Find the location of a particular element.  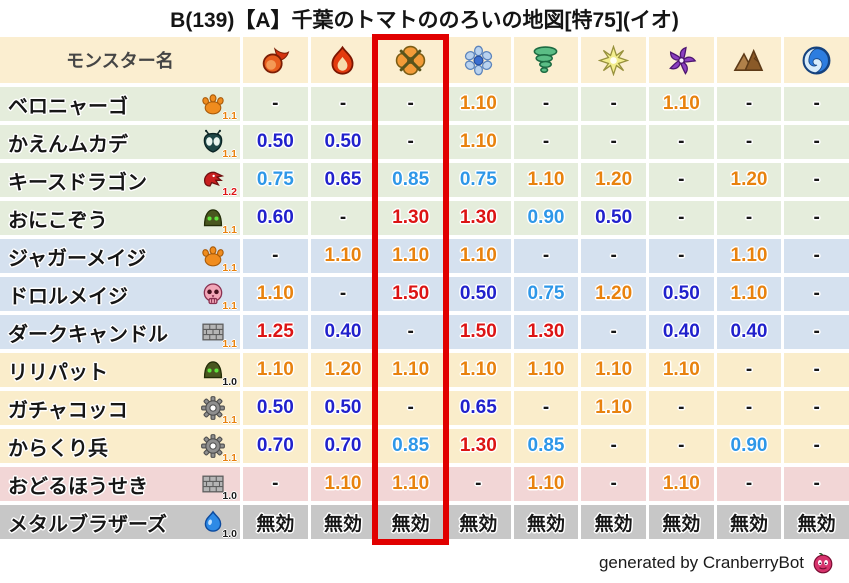

resist-cell: 0.60 is located at coordinates (275, 218).